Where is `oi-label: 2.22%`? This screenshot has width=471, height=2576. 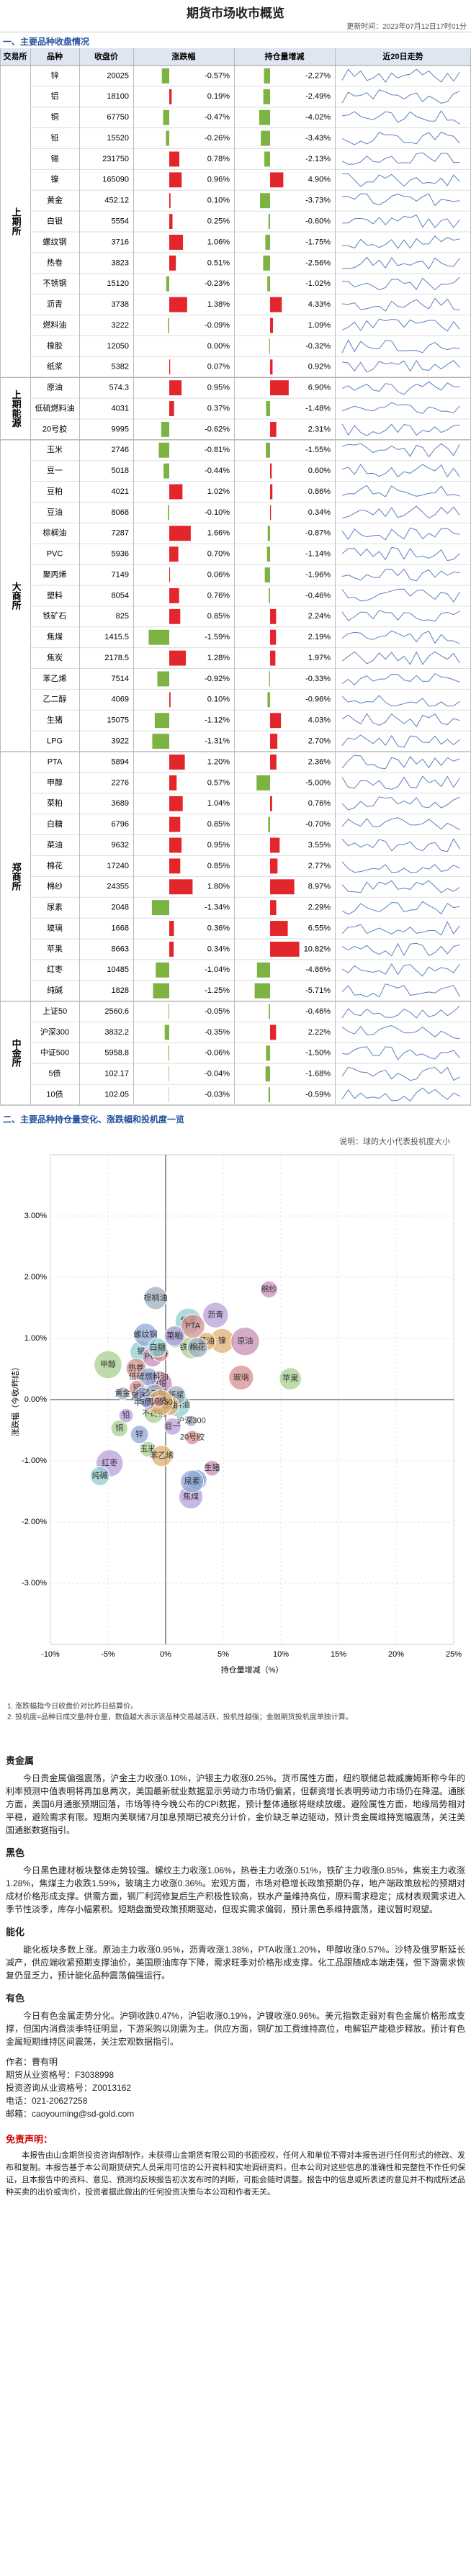 oi-label: 2.22% is located at coordinates (319, 1032).